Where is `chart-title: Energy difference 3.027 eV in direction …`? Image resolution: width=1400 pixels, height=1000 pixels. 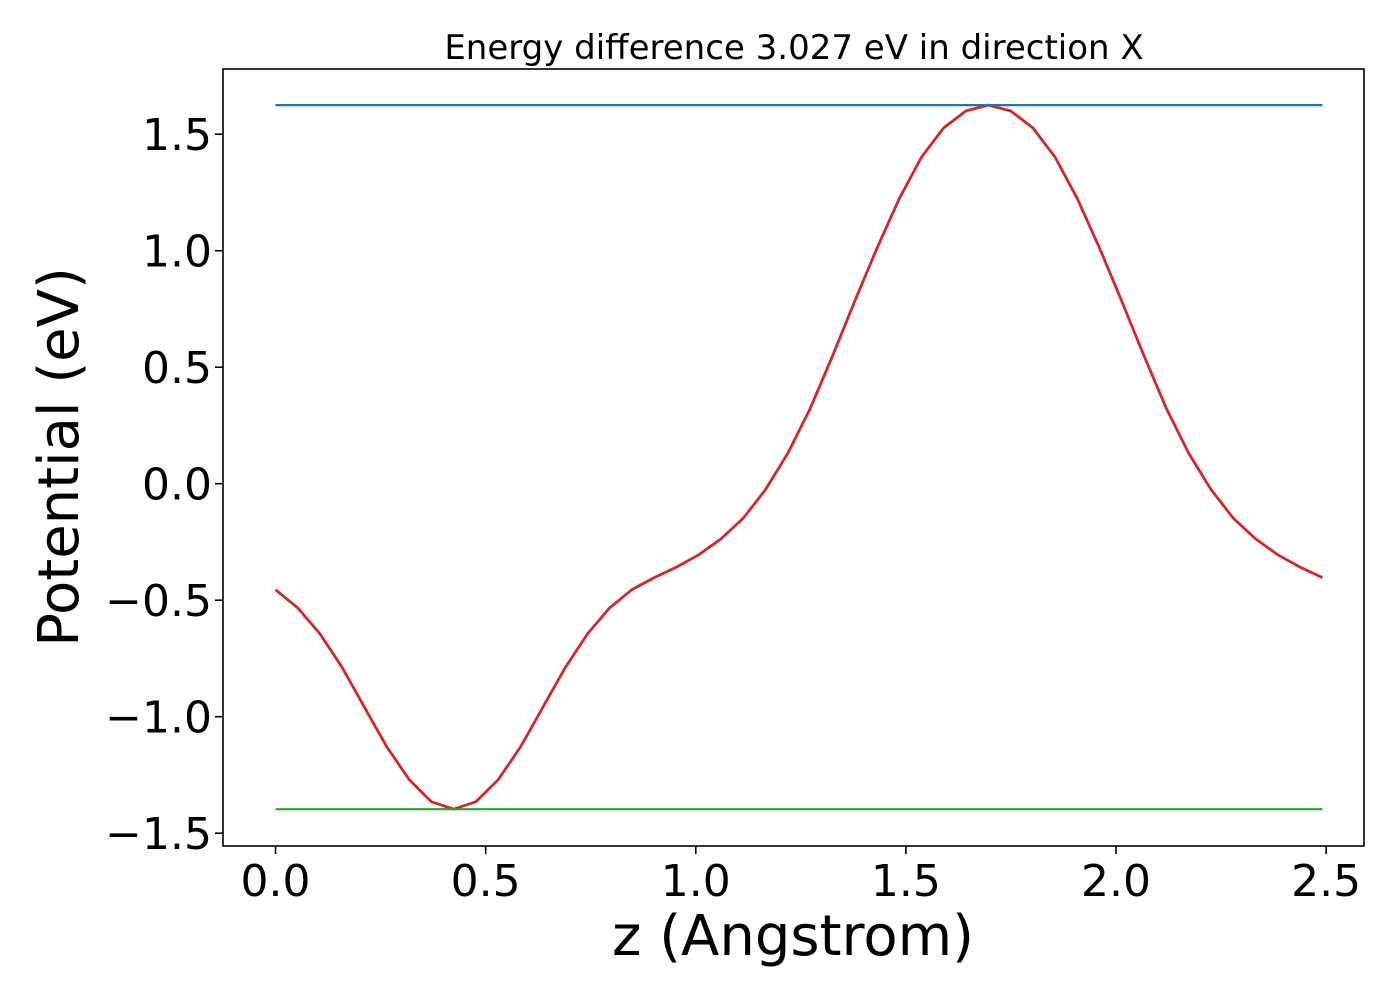
chart-title: Energy difference 3.027 eV in direction … is located at coordinates (793, 48).